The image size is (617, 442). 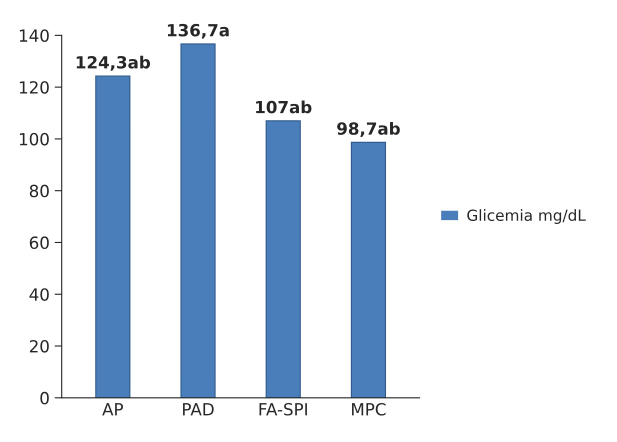 What do you see at coordinates (112, 409) in the screenshot?
I see `x-tick-label: AP` at bounding box center [112, 409].